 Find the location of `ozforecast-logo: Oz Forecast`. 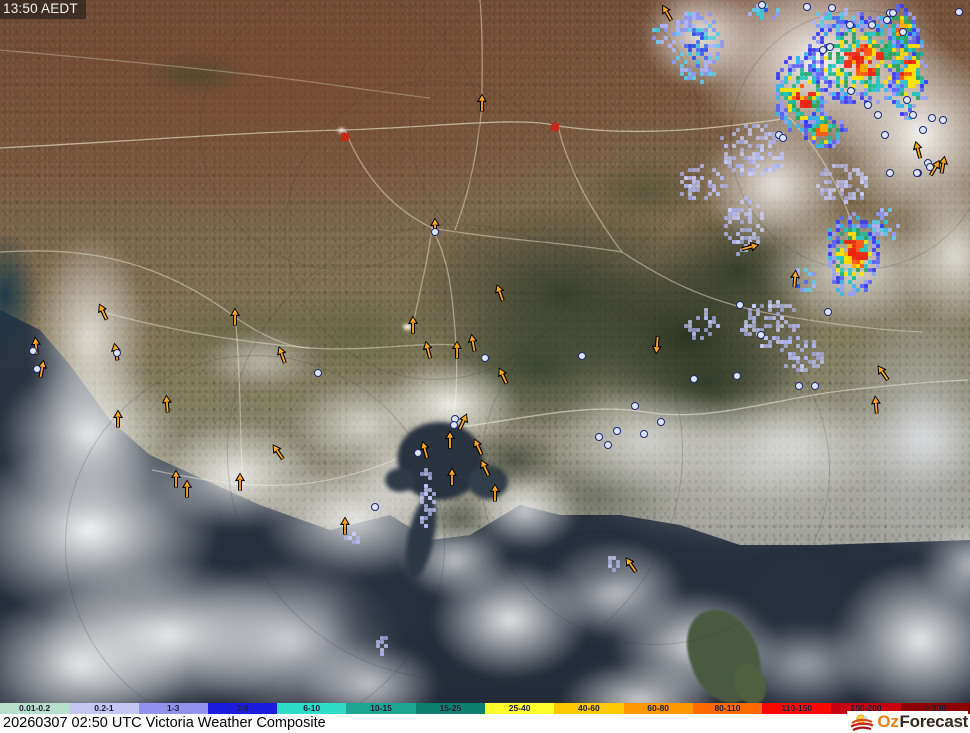

ozforecast-logo: Oz Forecast is located at coordinates (907, 722).